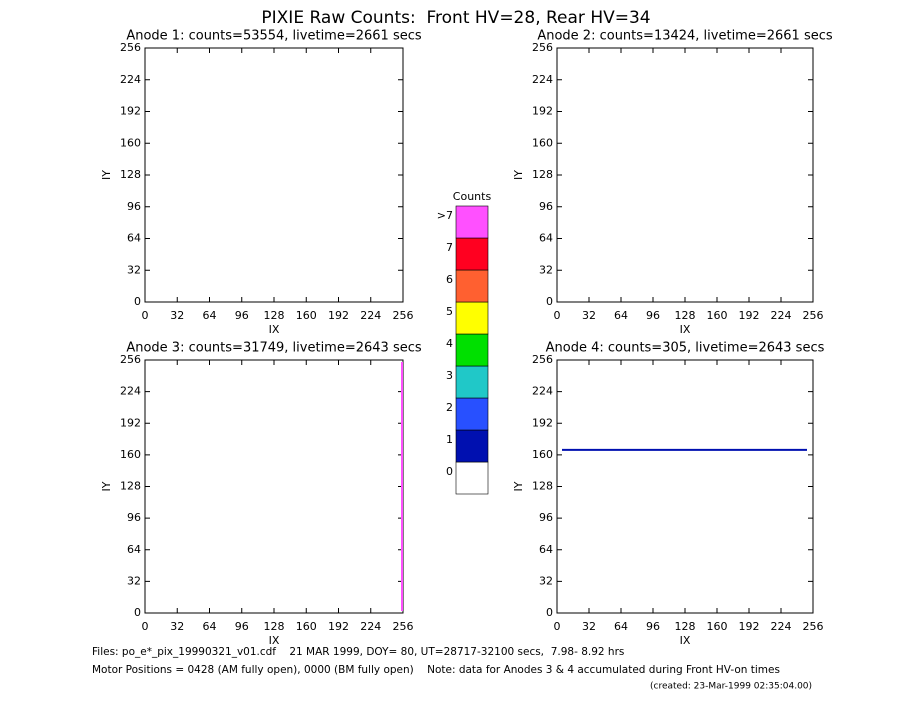  Describe the element at coordinates (449, 343) in the screenshot. I see `colorbar-label: 4` at that location.